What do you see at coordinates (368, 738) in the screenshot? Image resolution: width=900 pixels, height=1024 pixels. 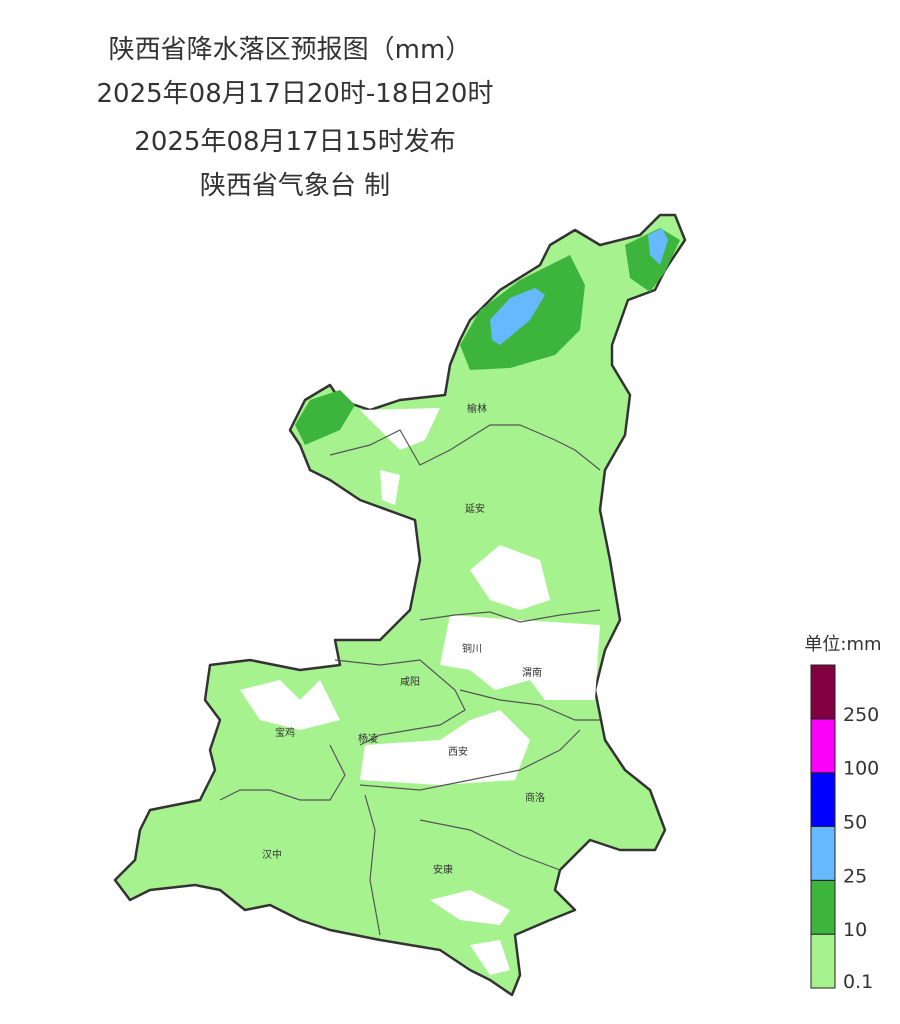 I see `city-label: 杨凌` at bounding box center [368, 738].